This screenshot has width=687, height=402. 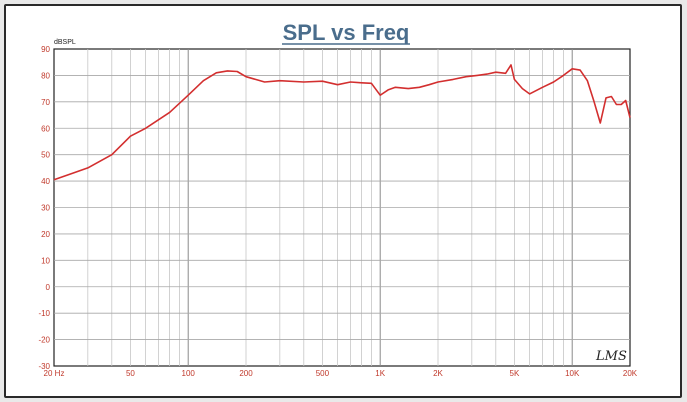 I want to click on y-tick-label: 30, so click(x=45, y=208).